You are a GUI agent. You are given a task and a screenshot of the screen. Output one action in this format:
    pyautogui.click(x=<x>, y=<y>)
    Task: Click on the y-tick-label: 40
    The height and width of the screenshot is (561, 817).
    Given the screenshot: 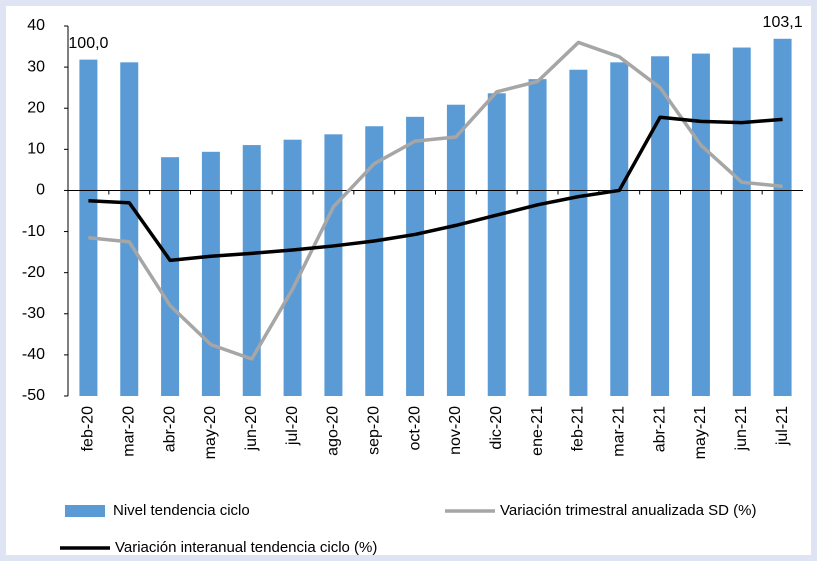 What is the action you would take?
    pyautogui.click(x=36, y=25)
    